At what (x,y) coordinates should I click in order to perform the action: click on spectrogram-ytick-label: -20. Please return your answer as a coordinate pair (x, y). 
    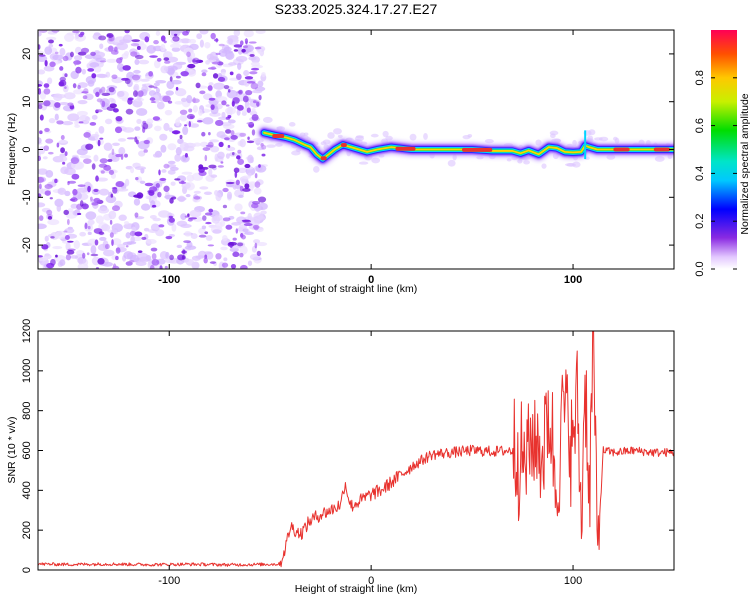
    Looking at the image, I should click on (27, 245).